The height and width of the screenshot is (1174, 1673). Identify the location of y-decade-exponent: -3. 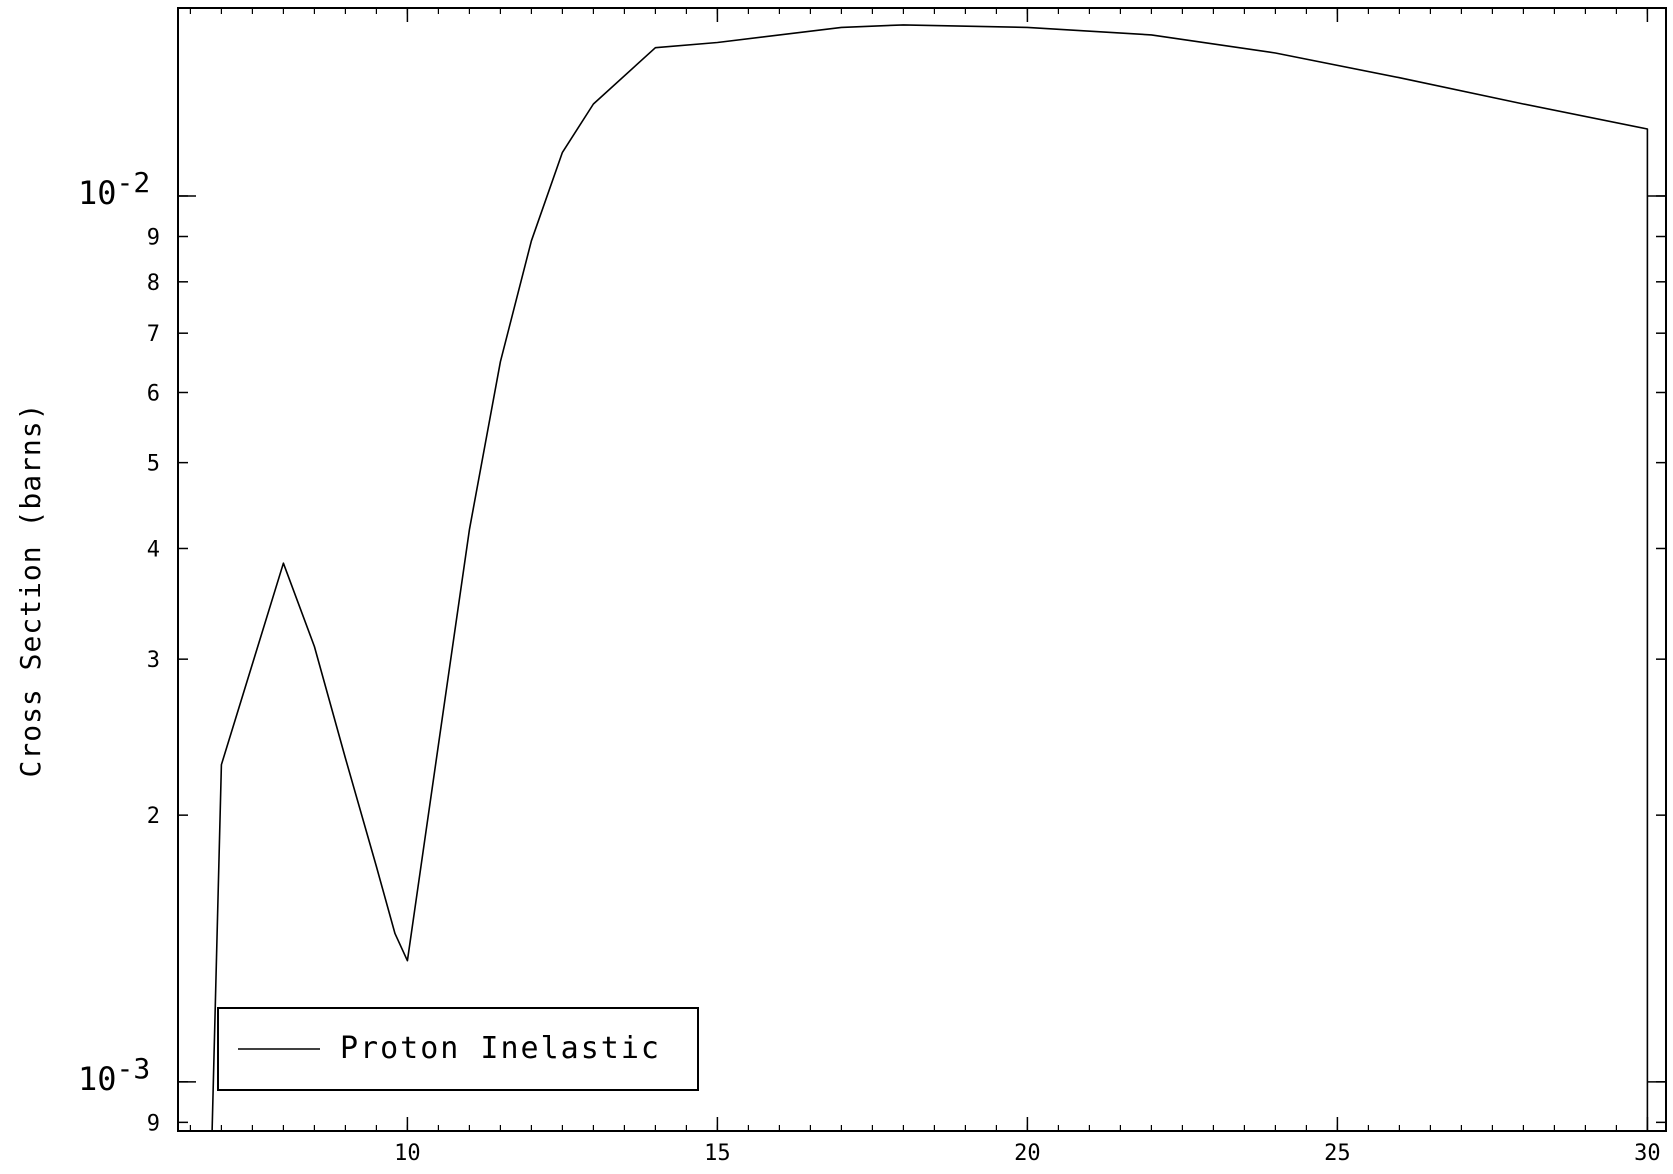
(134, 1068).